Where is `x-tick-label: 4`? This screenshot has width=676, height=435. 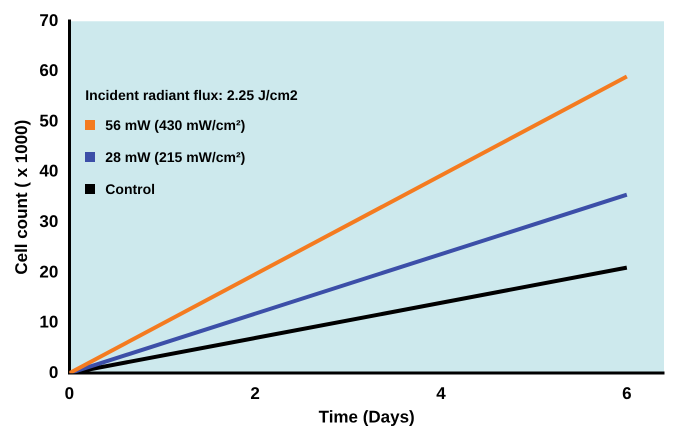 x-tick-label: 4 is located at coordinates (441, 394).